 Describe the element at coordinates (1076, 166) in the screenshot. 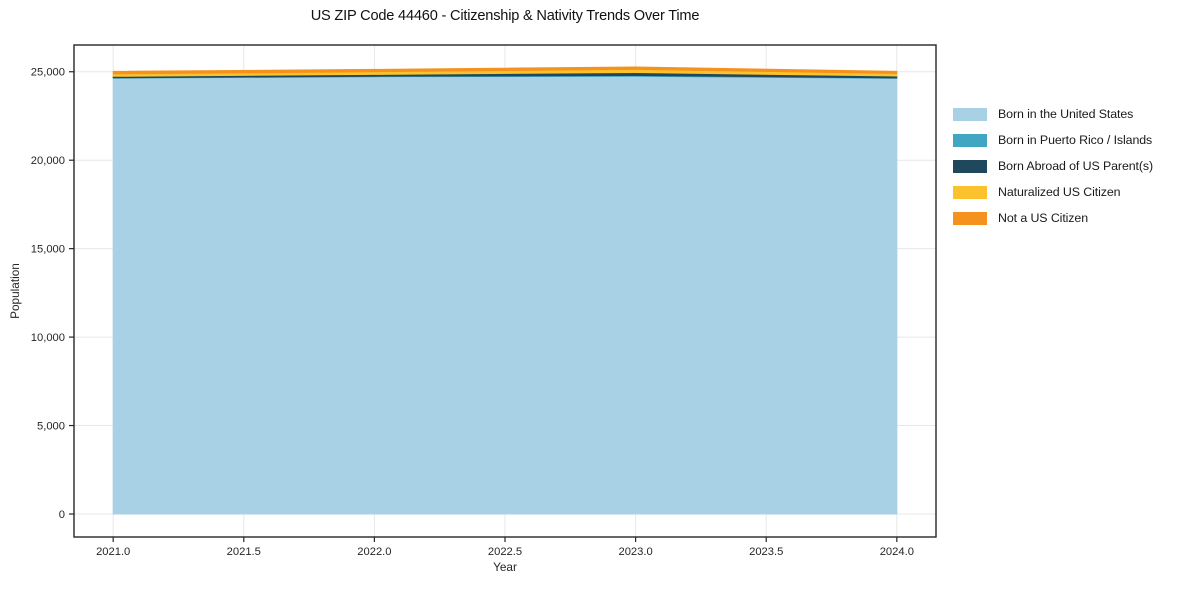

I see `legend-label: Born Abroad of US Parent(s)` at that location.